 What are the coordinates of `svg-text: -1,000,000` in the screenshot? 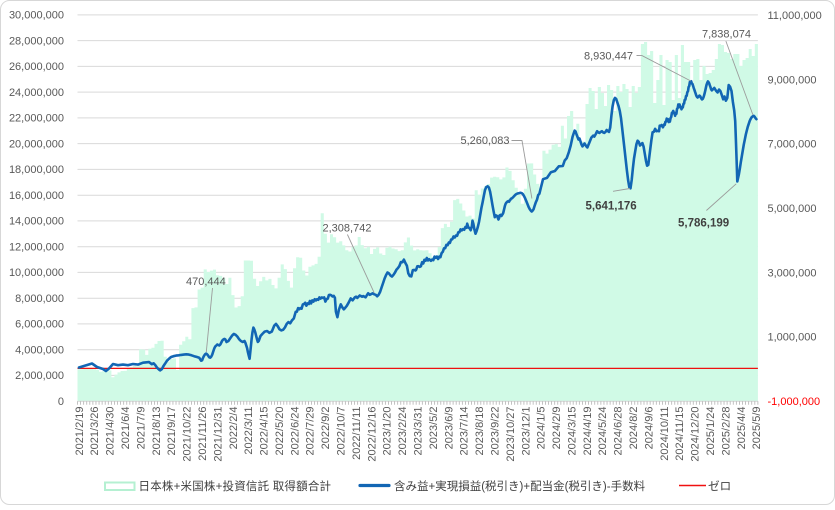 It's located at (794, 402).